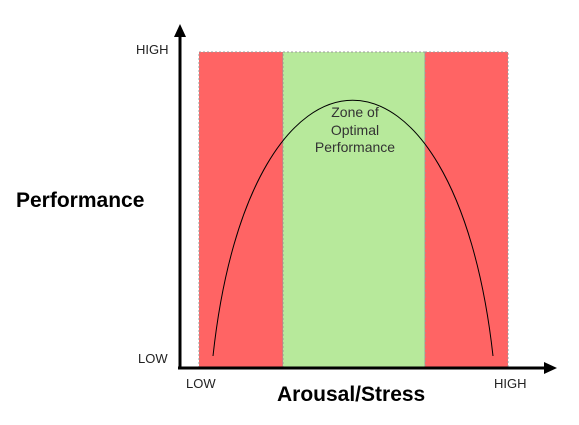  I want to click on x-axis-high-label: HIGH, so click(510, 383).